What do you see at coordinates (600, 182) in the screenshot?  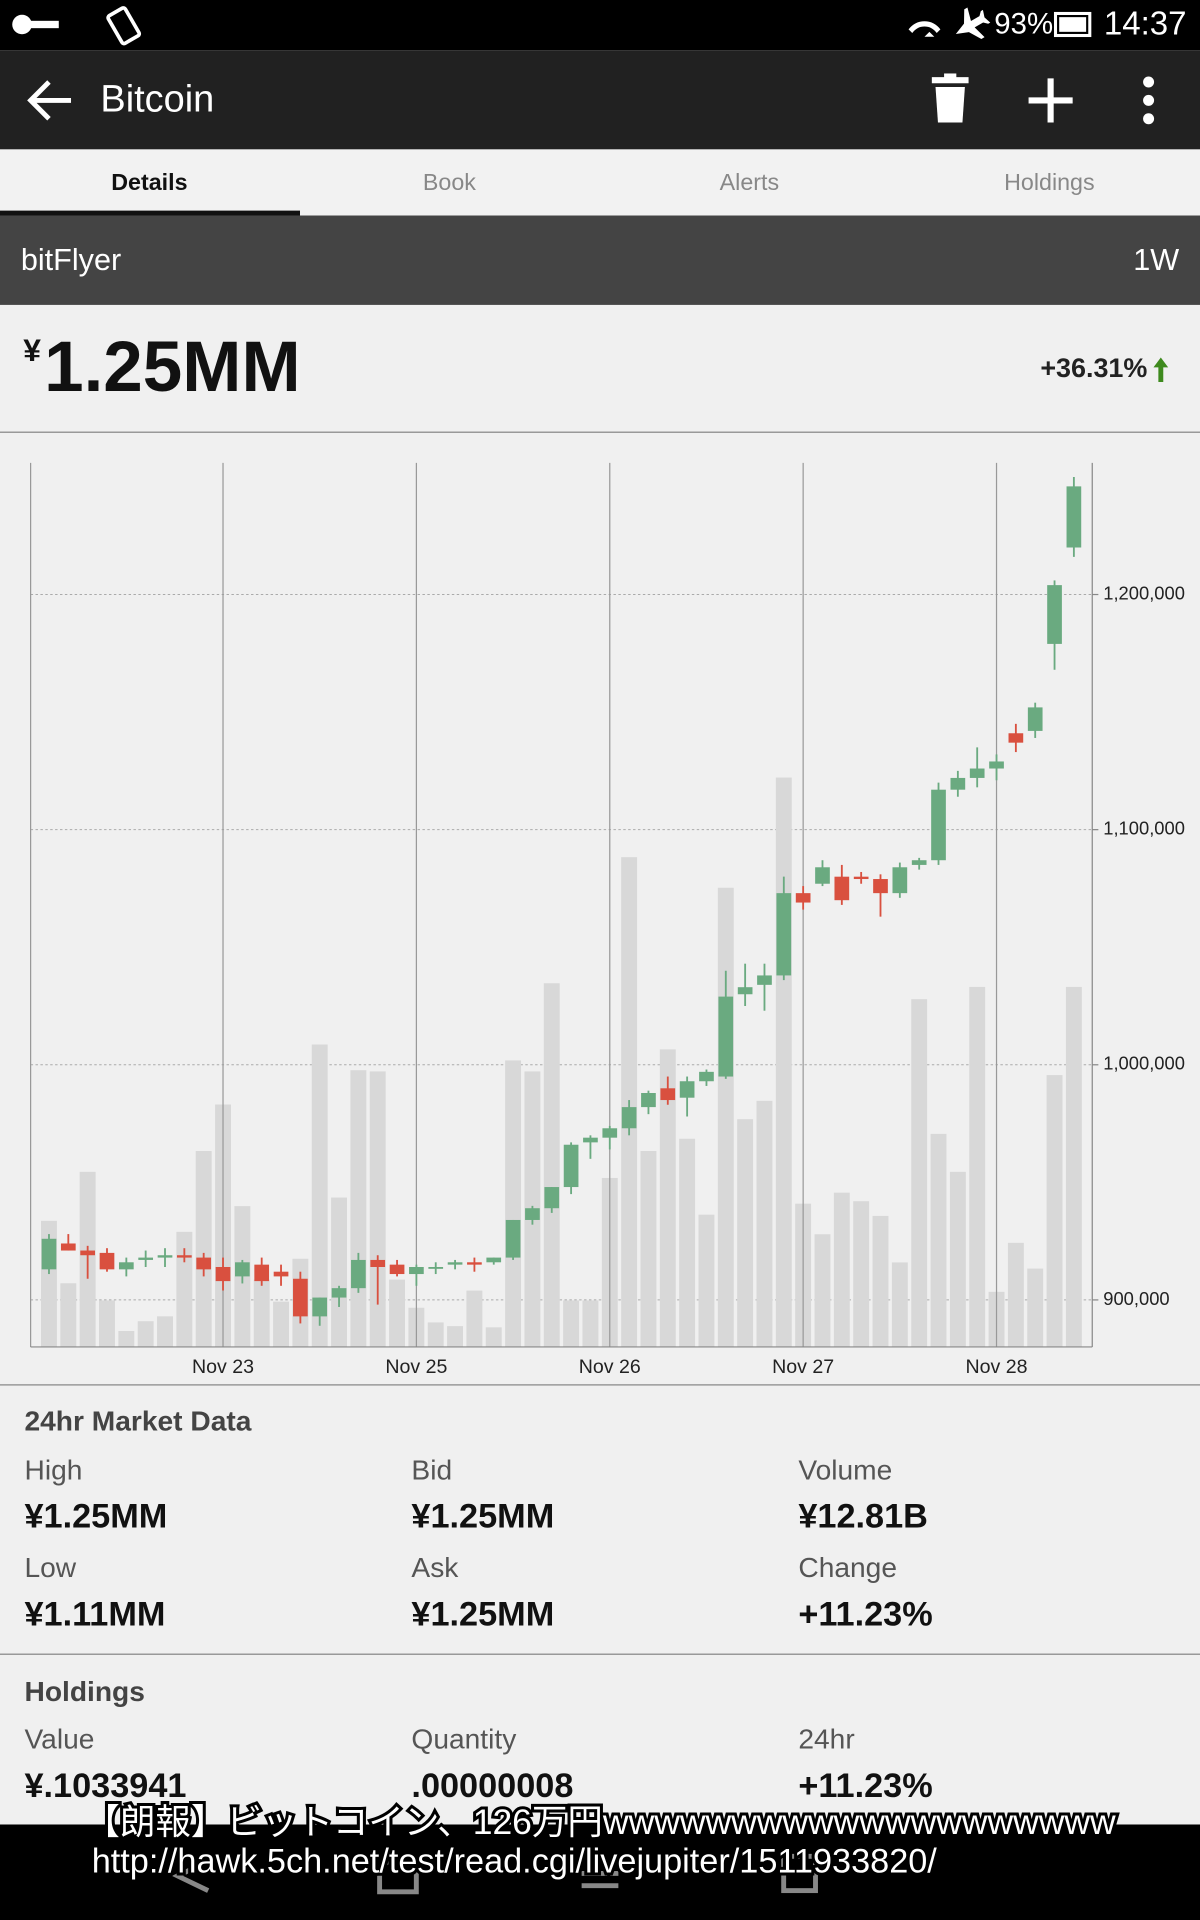 I see `tab-bar` at bounding box center [600, 182].